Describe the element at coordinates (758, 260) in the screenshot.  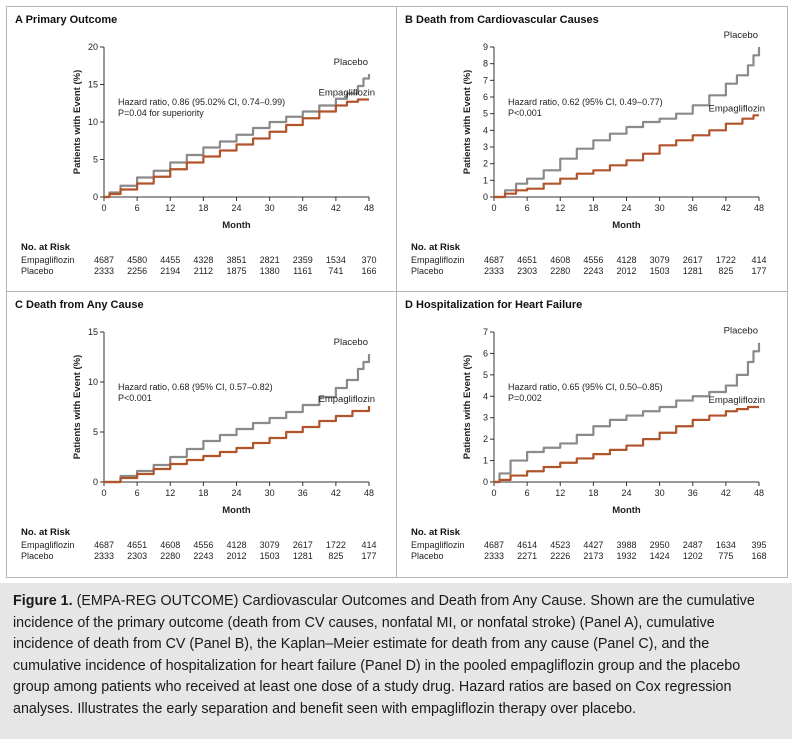
I see `risk-cell: 414` at that location.